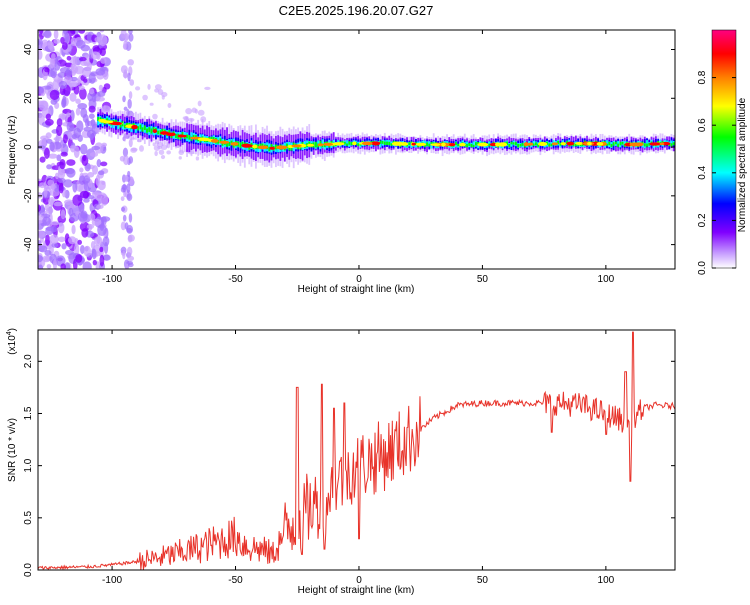  I want to click on colorbar-tick-label: 0.4, so click(702, 172).